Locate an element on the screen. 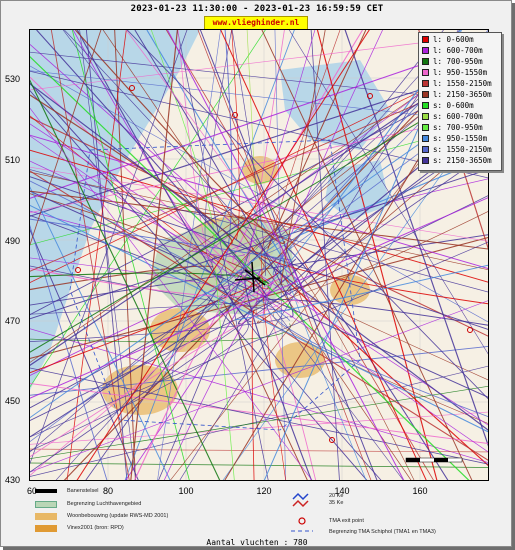  x-tick-label: 140 is located at coordinates (342, 491).